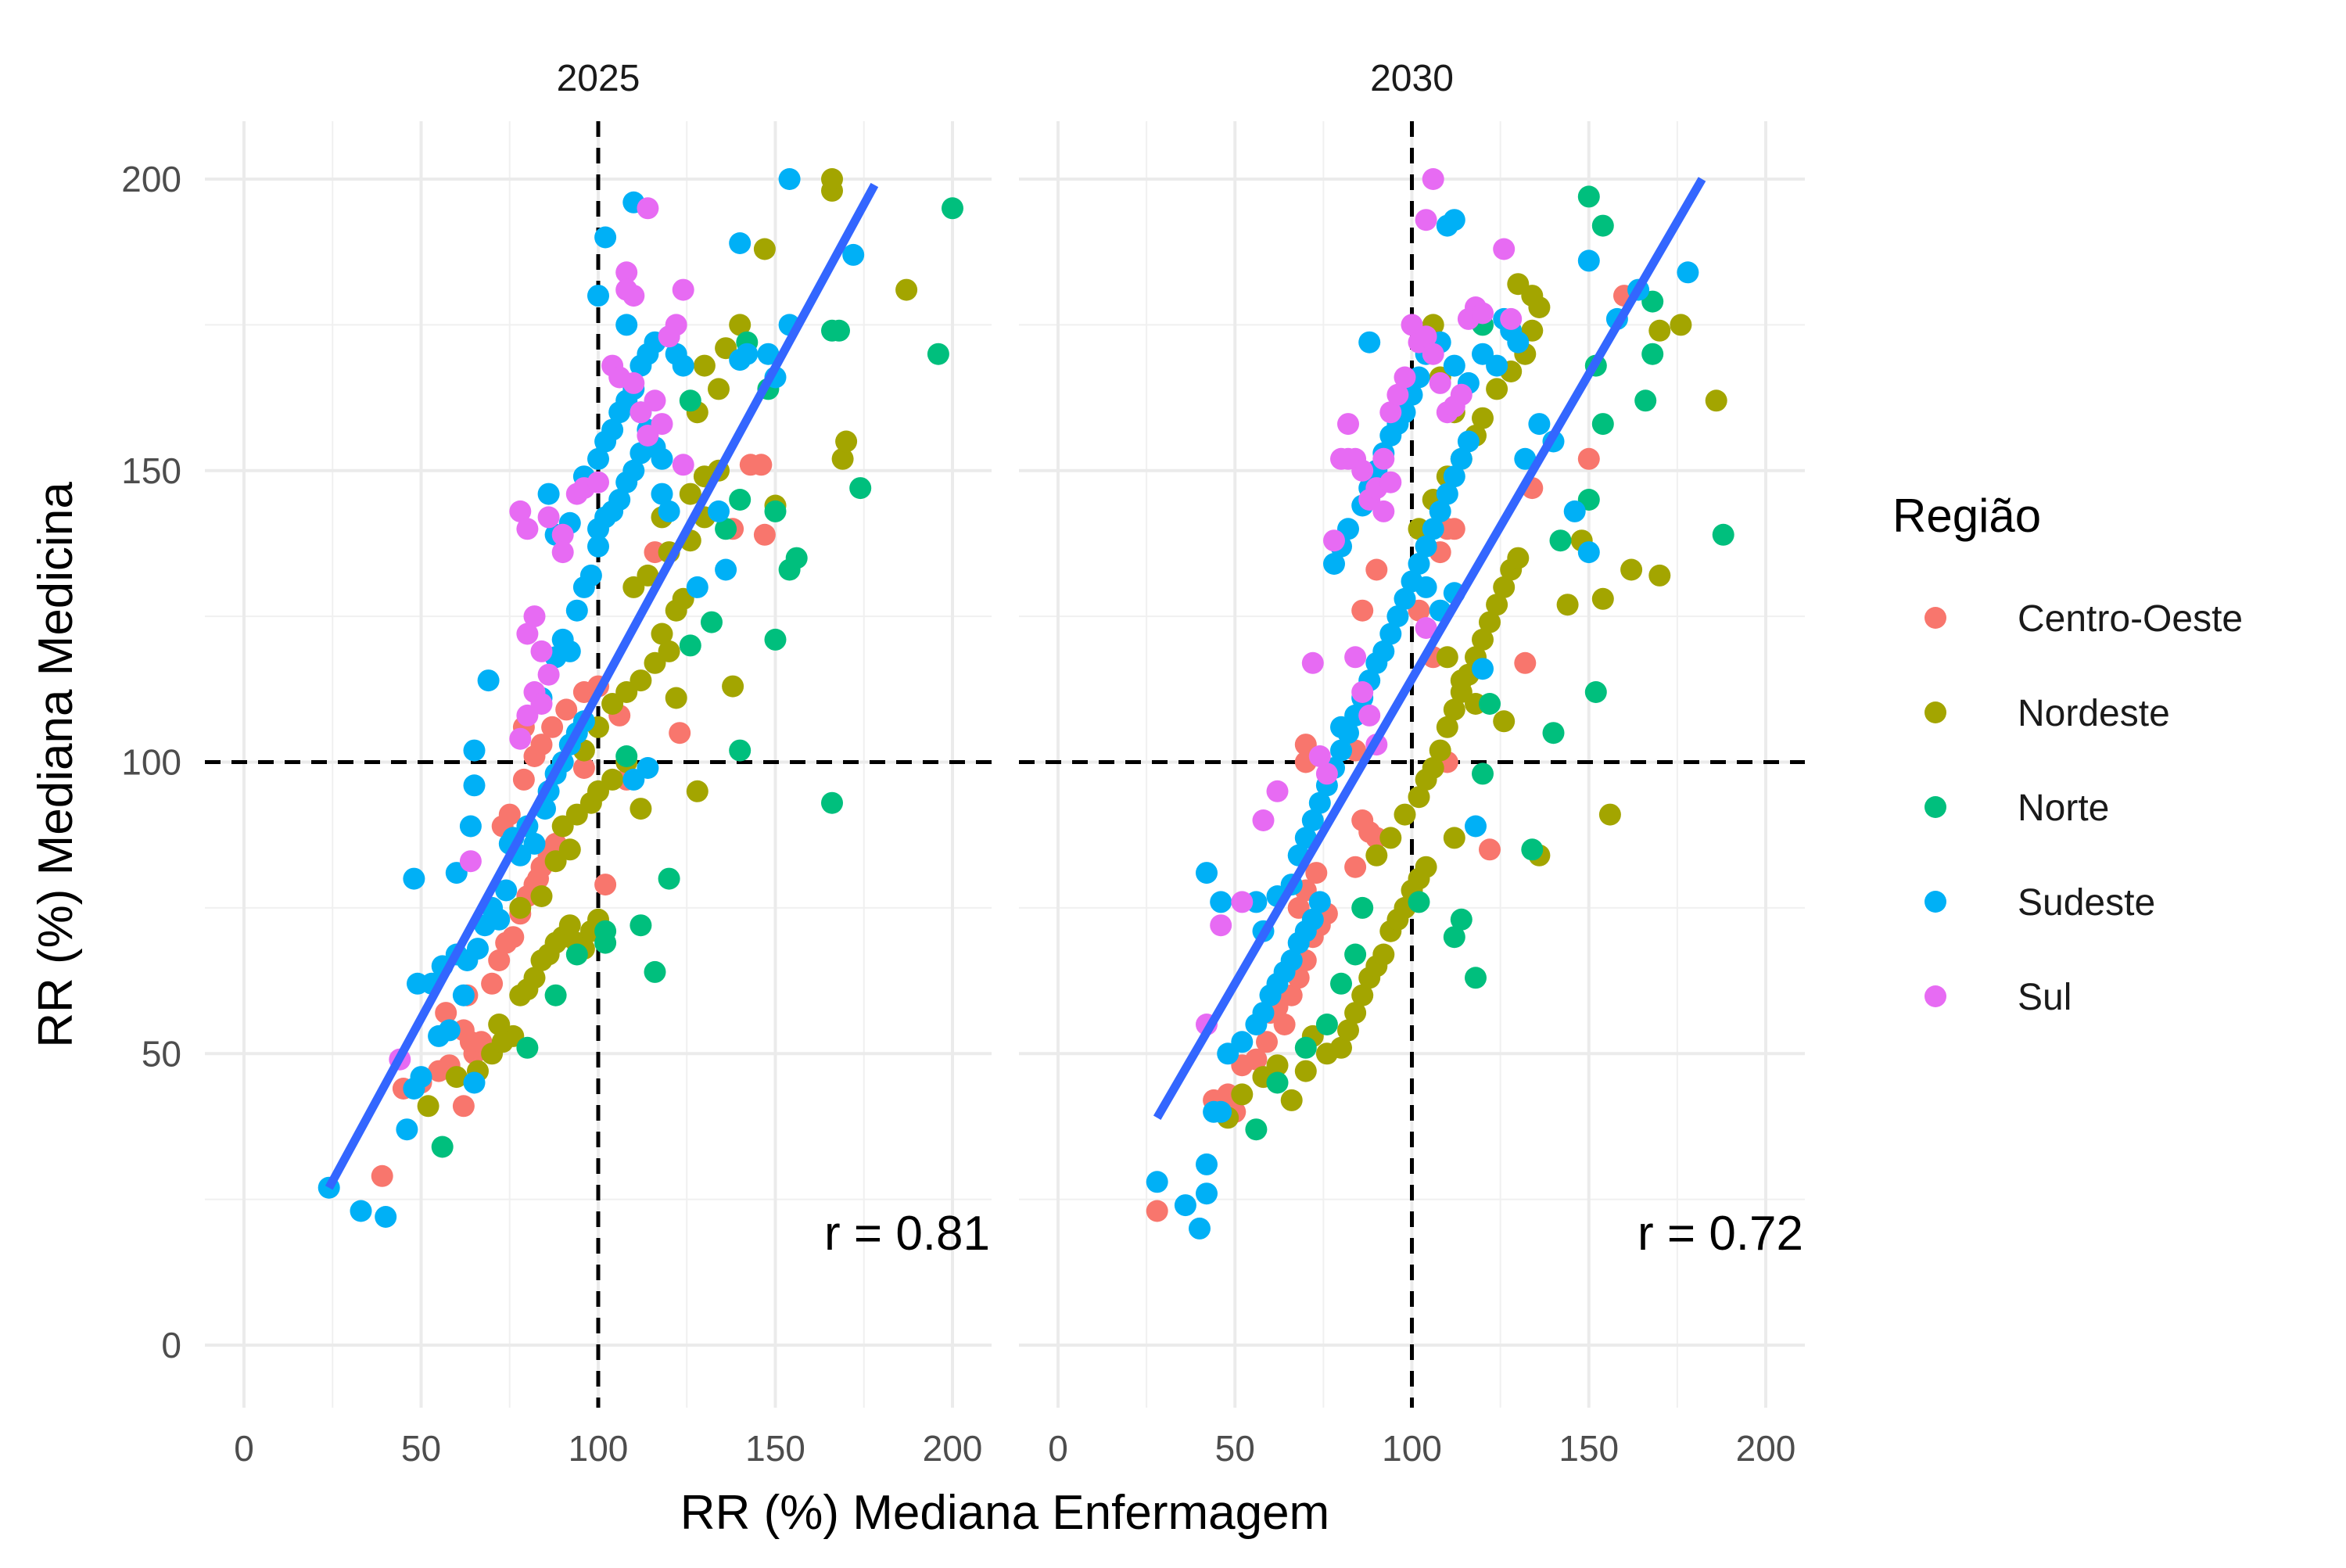 Image resolution: width=2346 pixels, height=1568 pixels. I want to click on x-axis-title: RR (%) Mediana Enfermagem, so click(1005, 1513).